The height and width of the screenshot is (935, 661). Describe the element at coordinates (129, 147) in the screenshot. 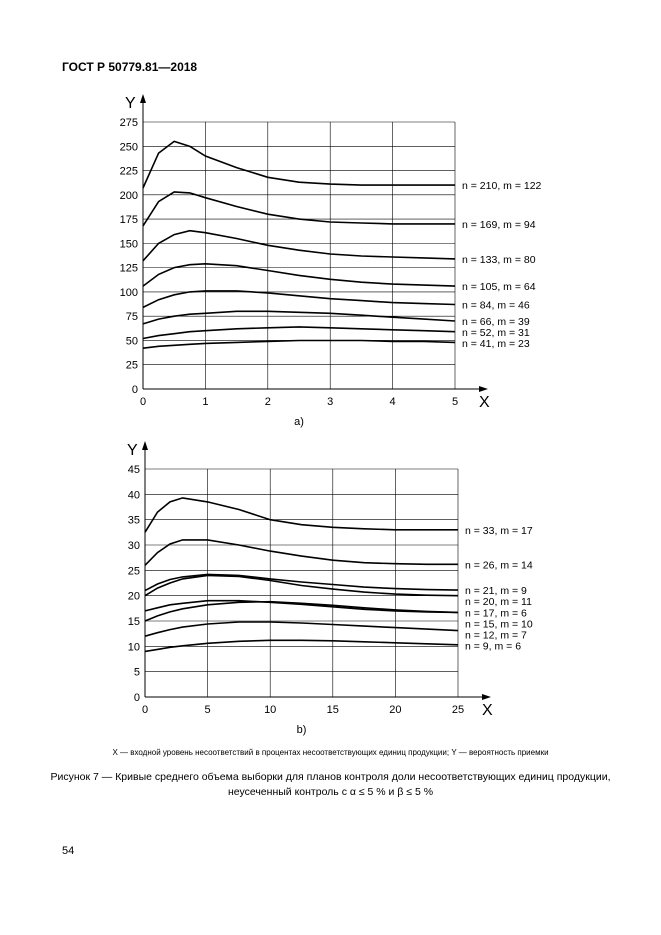

I see `y-tick-label: 250` at that location.